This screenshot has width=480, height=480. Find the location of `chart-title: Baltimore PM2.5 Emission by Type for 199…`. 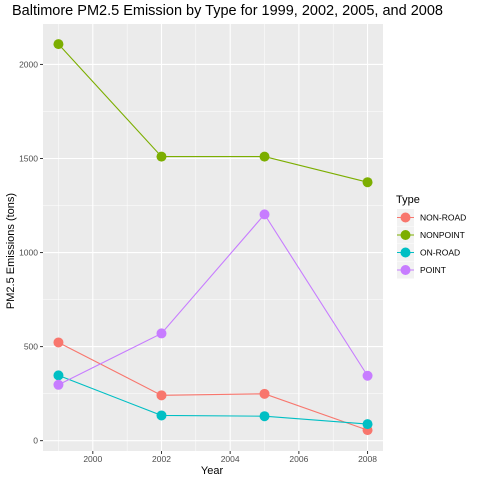

chart-title: Baltimore PM2.5 Emission by Type for 199… is located at coordinates (227, 11).